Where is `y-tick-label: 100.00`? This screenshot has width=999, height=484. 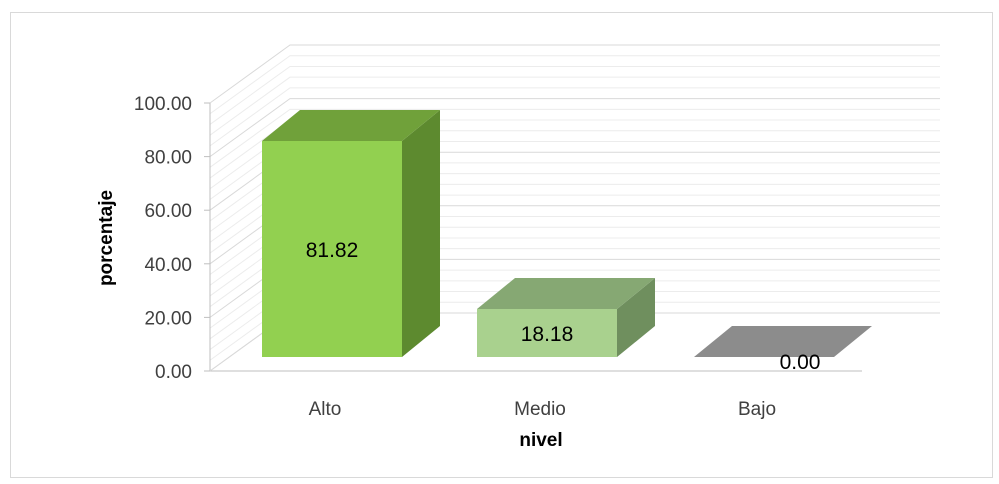
y-tick-label: 100.00 is located at coordinates (163, 104).